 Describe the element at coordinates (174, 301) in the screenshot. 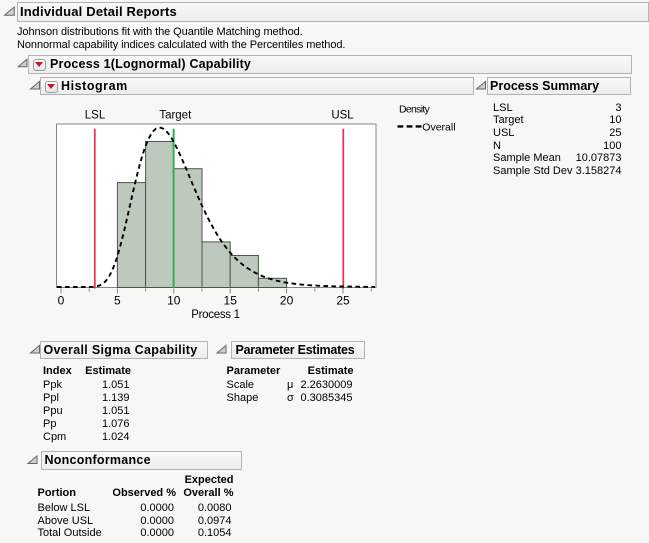

I see `svg-text: 10` at that location.